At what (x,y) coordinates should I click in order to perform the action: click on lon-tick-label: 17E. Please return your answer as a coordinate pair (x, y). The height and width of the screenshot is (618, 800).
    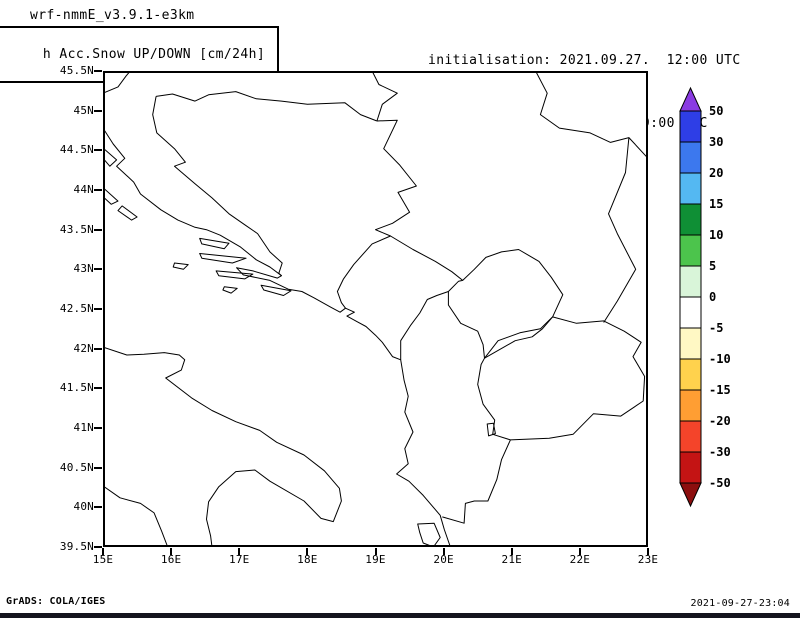
    Looking at the image, I should click on (239, 559).